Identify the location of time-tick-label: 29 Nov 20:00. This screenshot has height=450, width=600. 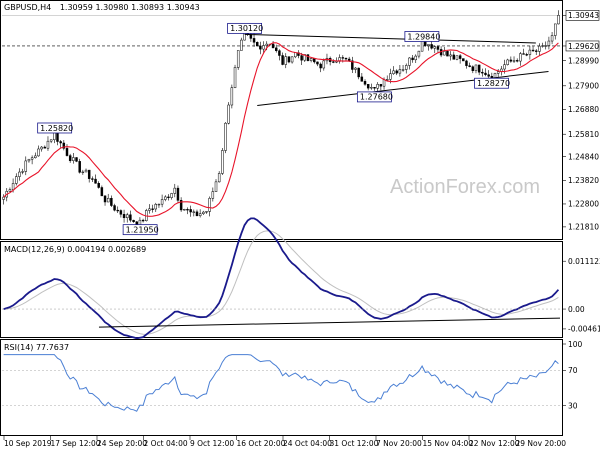
(541, 443).